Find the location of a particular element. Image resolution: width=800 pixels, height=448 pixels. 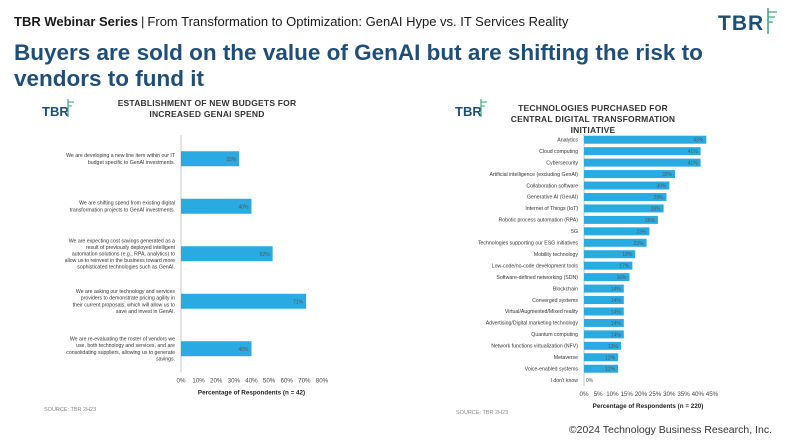

category-label: Analytics is located at coordinates (567, 140).